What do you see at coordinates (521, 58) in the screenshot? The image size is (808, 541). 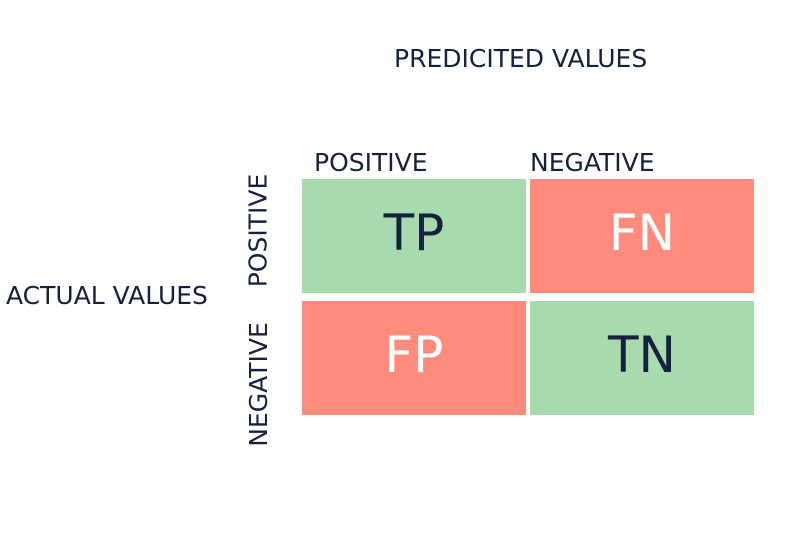 I see `predicted-values-title: PREDICITED VALUES` at bounding box center [521, 58].